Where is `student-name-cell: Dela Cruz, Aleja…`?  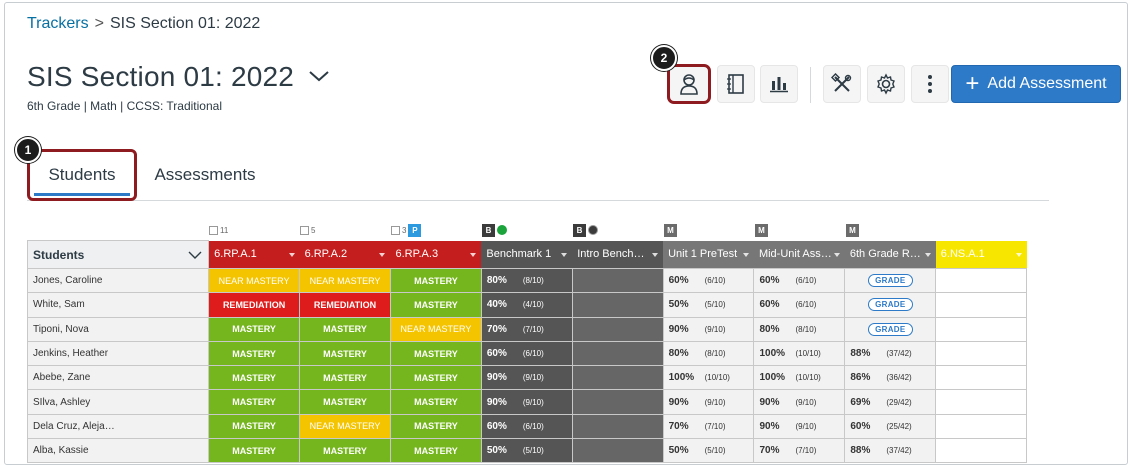
student-name-cell: Dela Cruz, Aleja… is located at coordinates (118, 426).